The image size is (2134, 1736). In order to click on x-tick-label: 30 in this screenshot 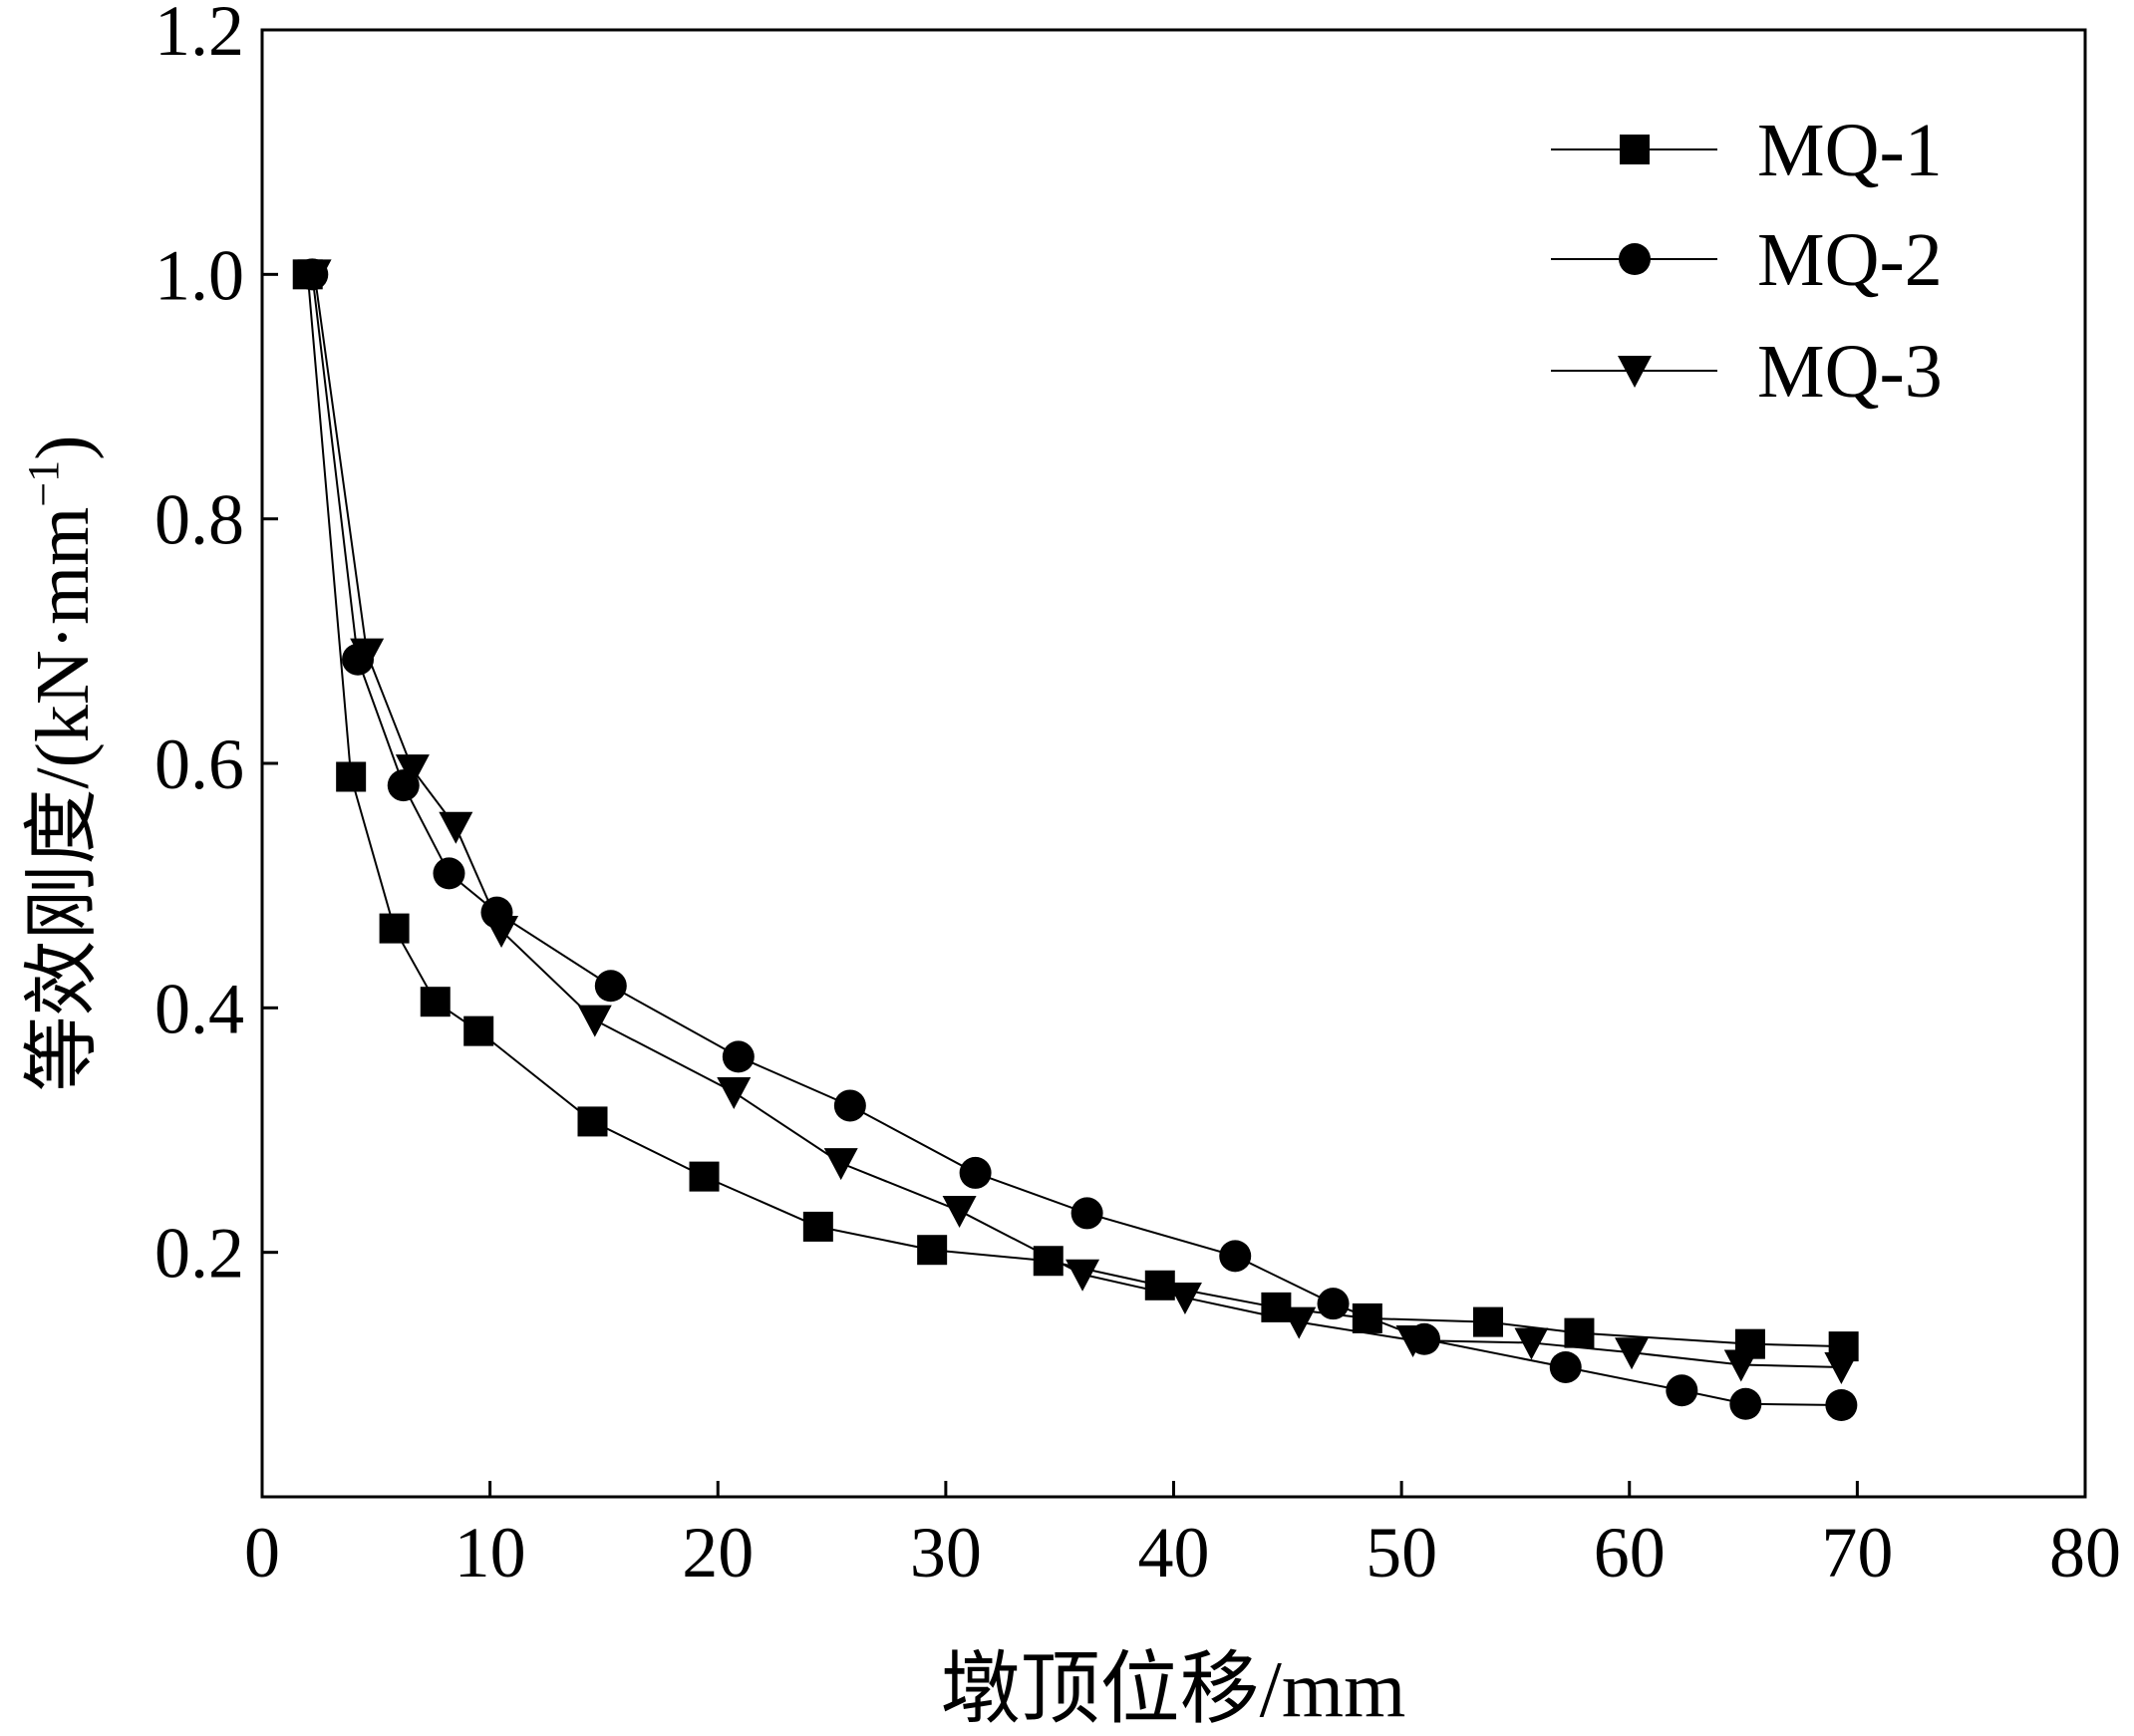, I will do `click(946, 1552)`.